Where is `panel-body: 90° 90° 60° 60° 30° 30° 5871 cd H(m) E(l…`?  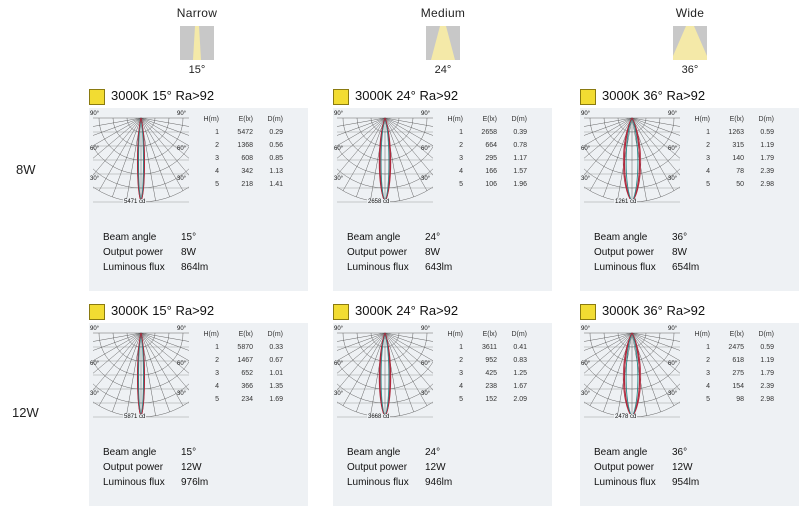 panel-body: 90° 90° 60° 60° 30° 30° 5871 cd H(m) E(l… is located at coordinates (198, 414).